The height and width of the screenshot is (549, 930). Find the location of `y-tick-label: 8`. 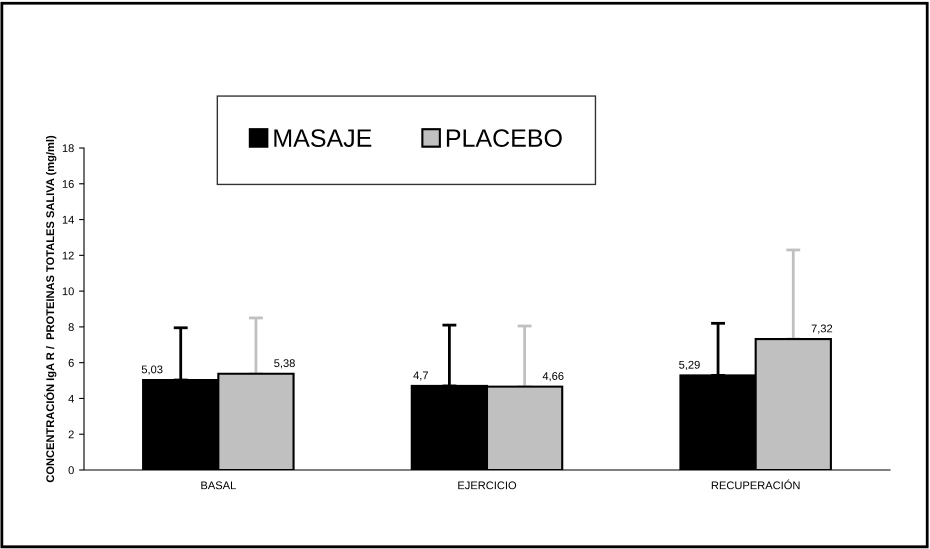

y-tick-label: 8 is located at coordinates (71, 327).